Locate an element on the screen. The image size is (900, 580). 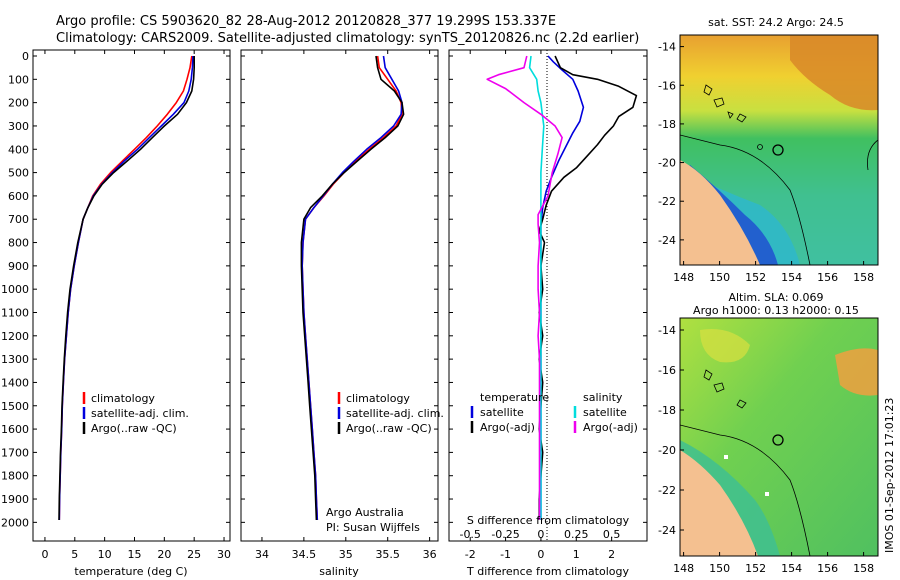
s-tick-label: -0.25 is located at coordinates (505, 534).